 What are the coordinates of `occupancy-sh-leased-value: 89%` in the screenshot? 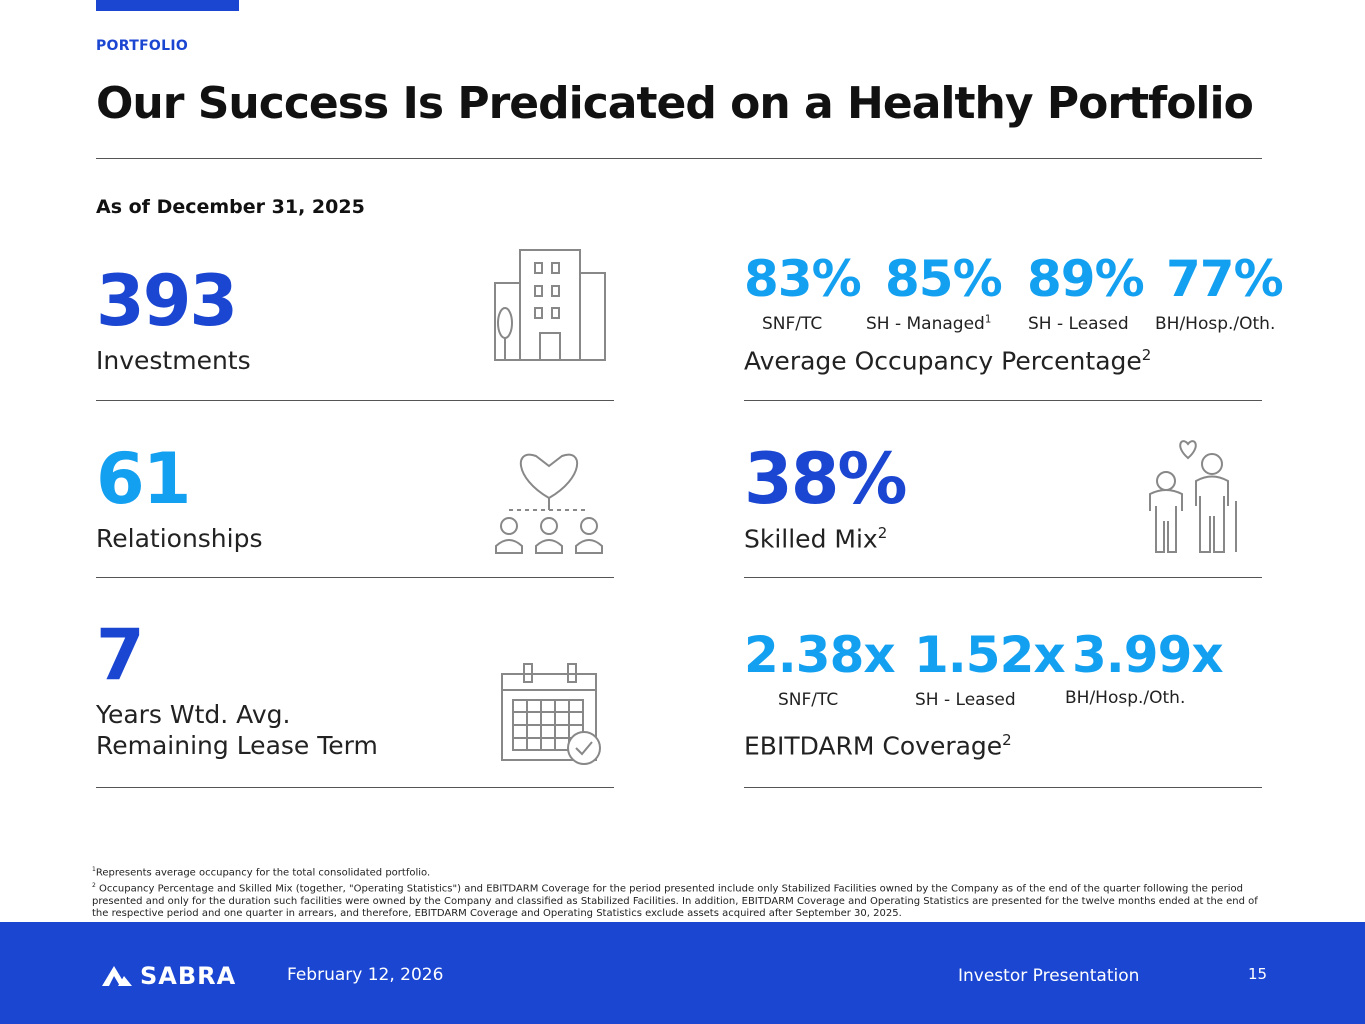 It's located at (1086, 279).